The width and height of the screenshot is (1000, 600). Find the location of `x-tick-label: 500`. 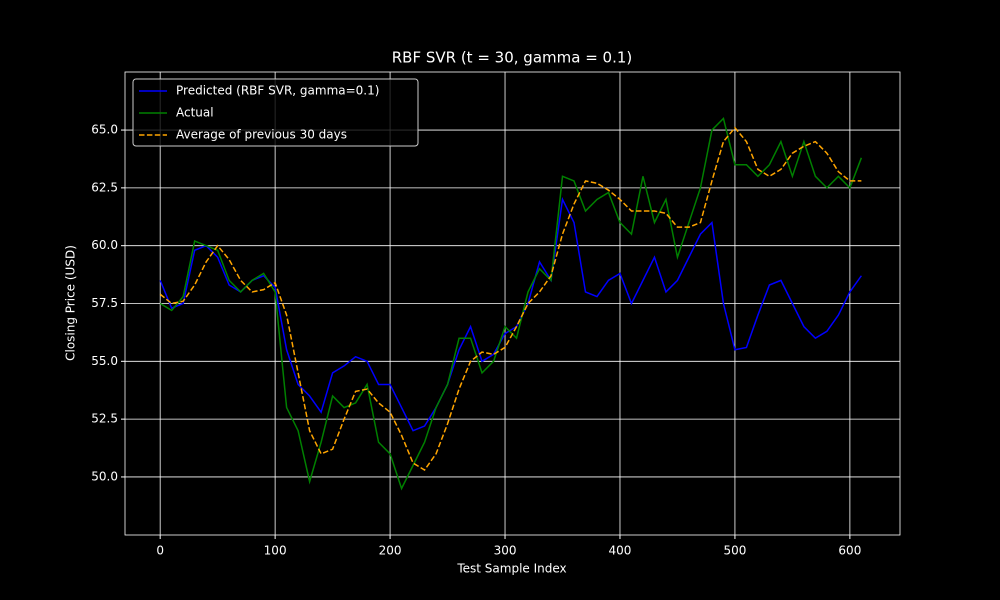

x-tick-label: 500 is located at coordinates (734, 551).